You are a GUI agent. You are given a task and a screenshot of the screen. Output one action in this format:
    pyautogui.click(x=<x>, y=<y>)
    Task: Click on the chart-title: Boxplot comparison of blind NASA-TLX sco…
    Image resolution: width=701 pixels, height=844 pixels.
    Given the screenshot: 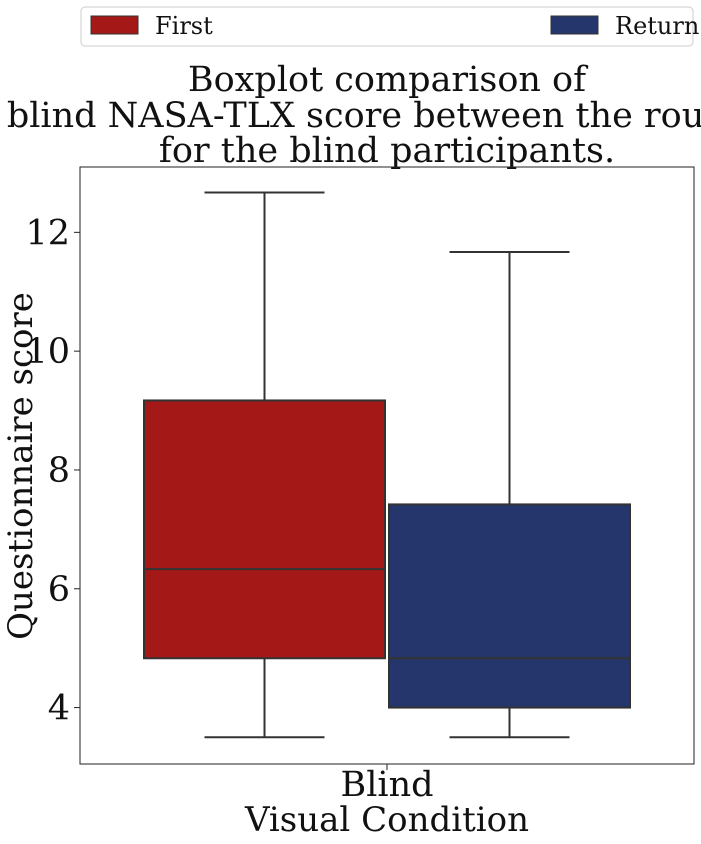 What is the action you would take?
    pyautogui.click(x=354, y=115)
    